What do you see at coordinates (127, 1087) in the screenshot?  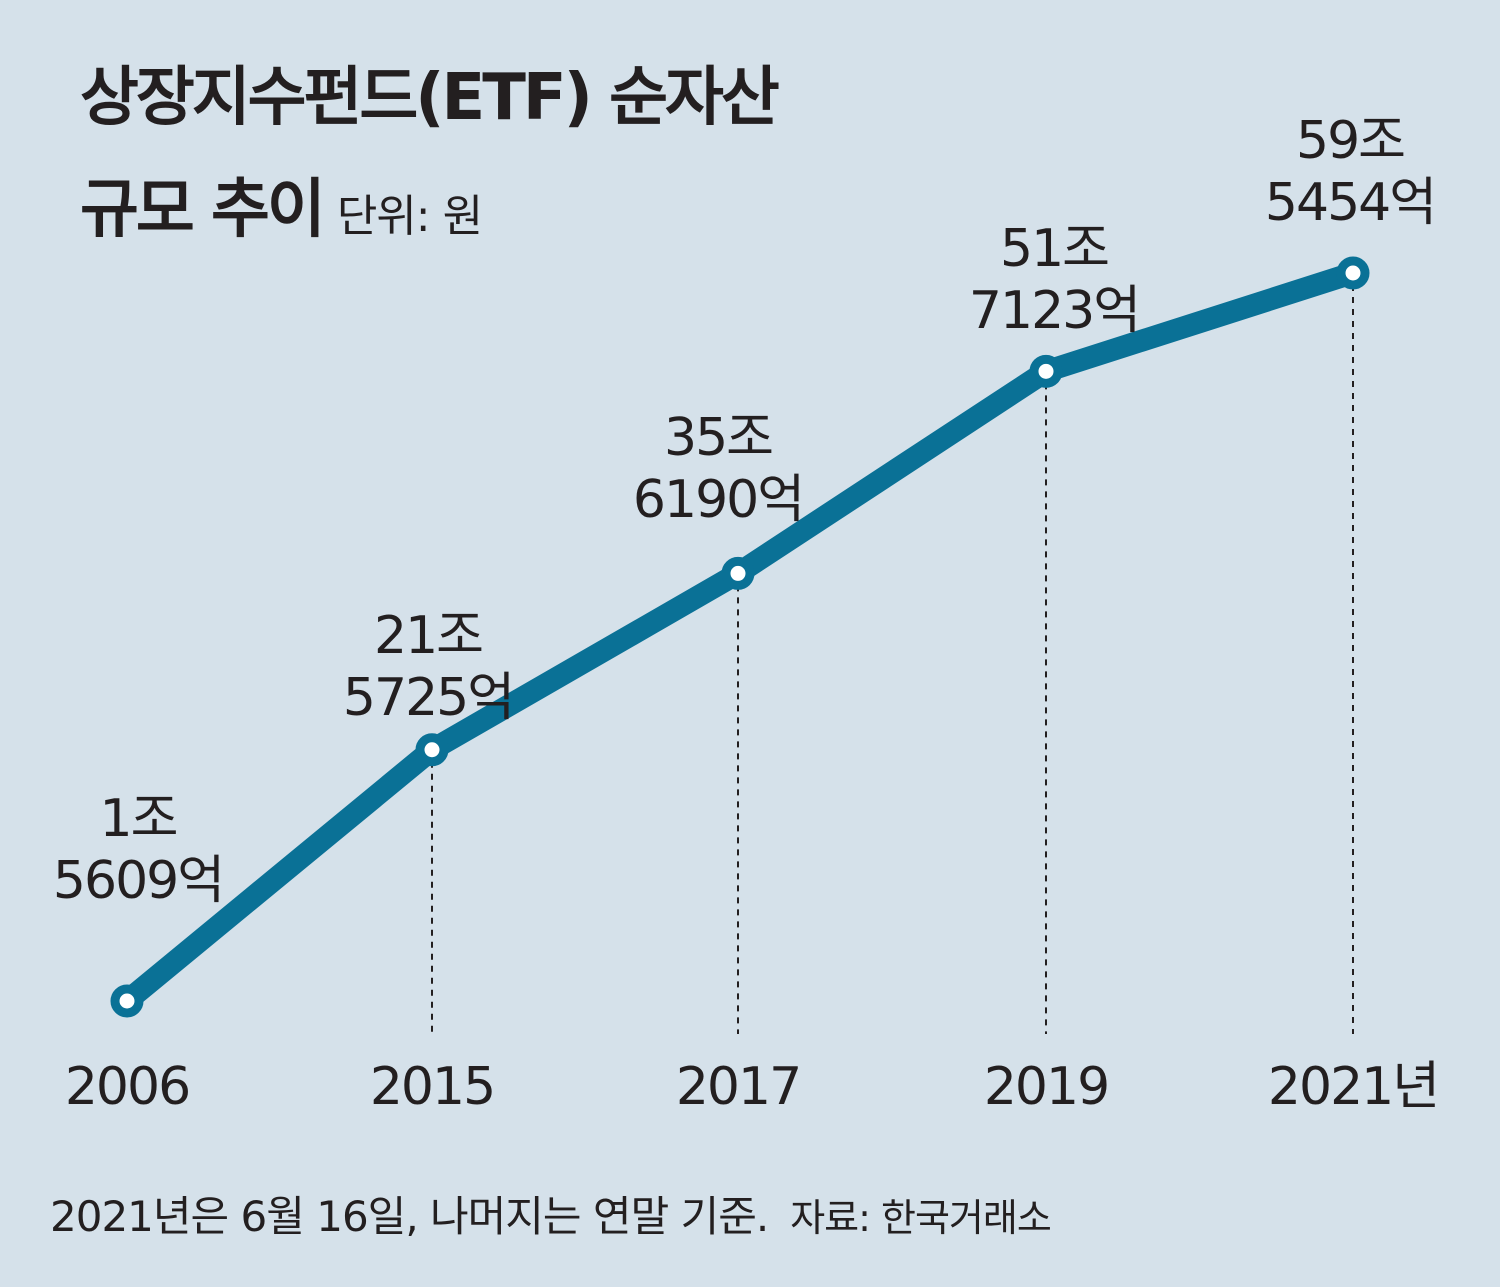 I see `x-tick-label-2006: 2006` at bounding box center [127, 1087].